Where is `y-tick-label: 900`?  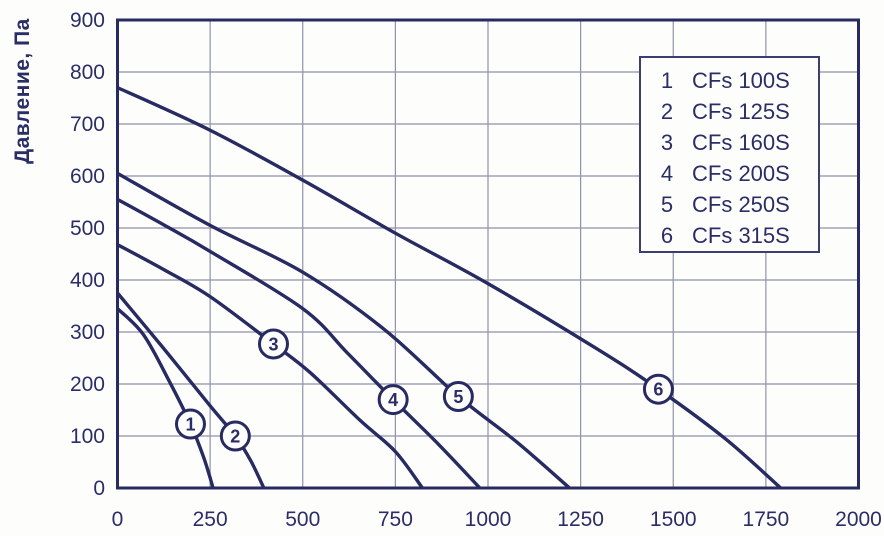 y-tick-label: 900 is located at coordinates (87, 20).